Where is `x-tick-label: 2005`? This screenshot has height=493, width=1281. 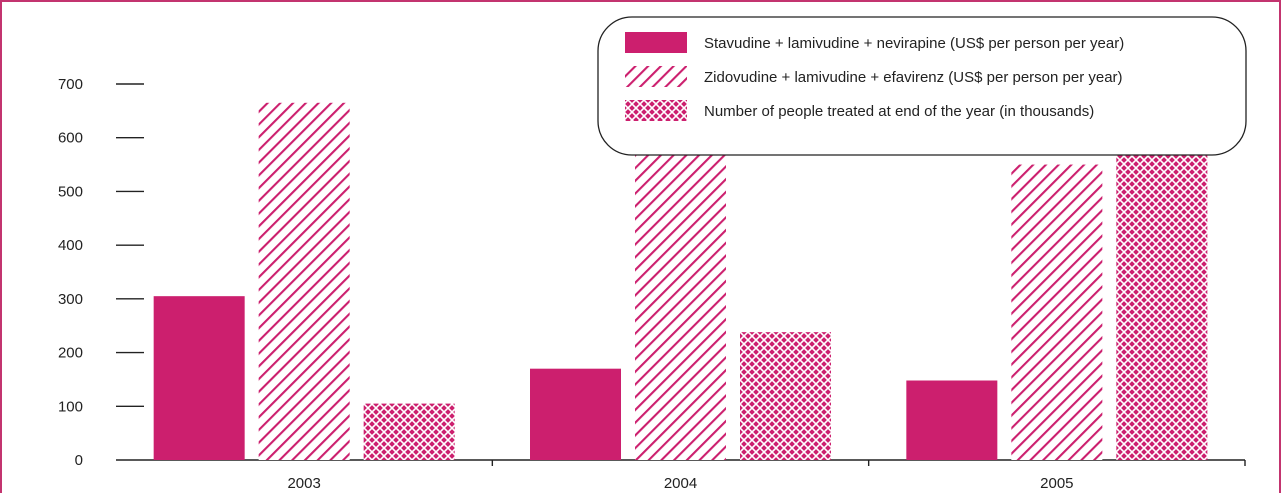
x-tick-label: 2005 is located at coordinates (1056, 483).